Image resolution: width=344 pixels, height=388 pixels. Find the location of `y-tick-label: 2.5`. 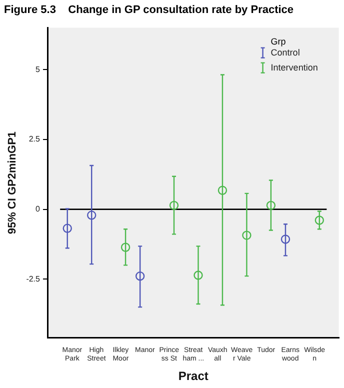

y-tick-label: 2.5 is located at coordinates (34, 139).